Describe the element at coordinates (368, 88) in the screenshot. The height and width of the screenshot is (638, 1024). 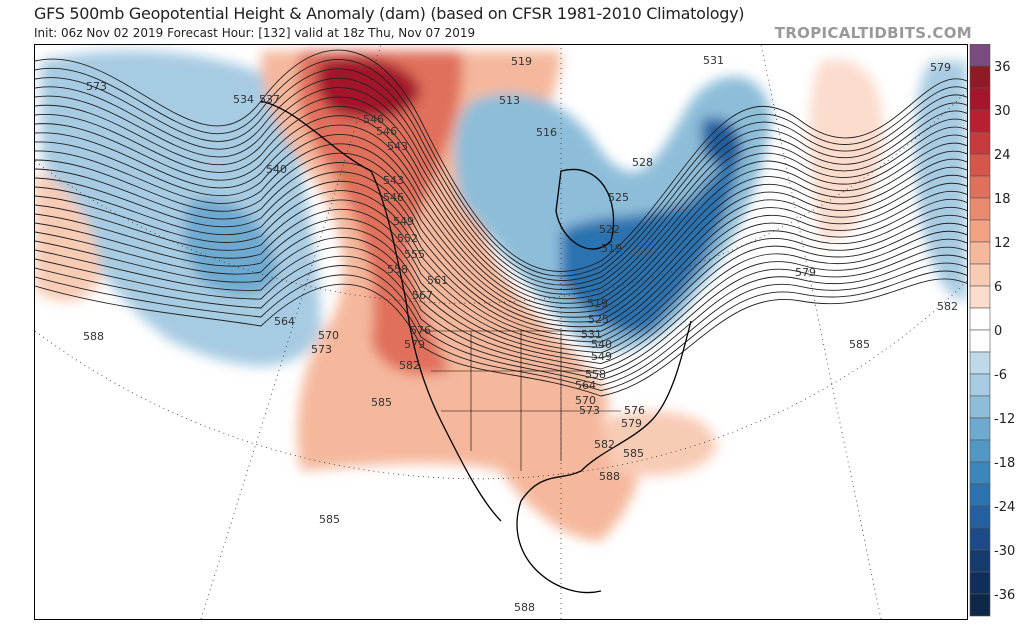
I see `anomaly-positive-max` at that location.